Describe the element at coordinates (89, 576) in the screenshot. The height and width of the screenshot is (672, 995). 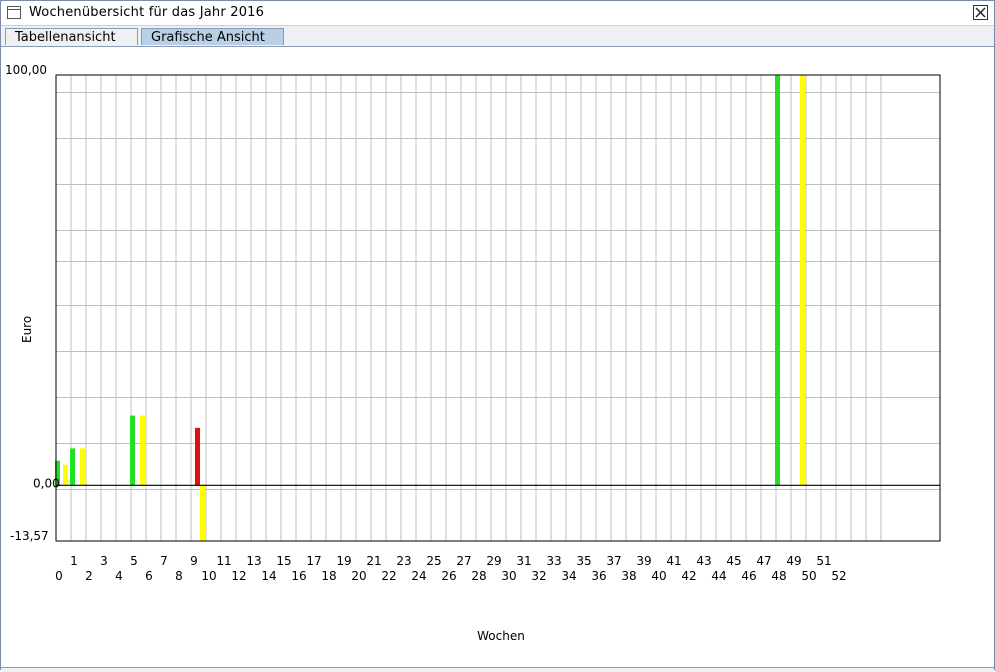
I see `x-tick-label: 2` at that location.